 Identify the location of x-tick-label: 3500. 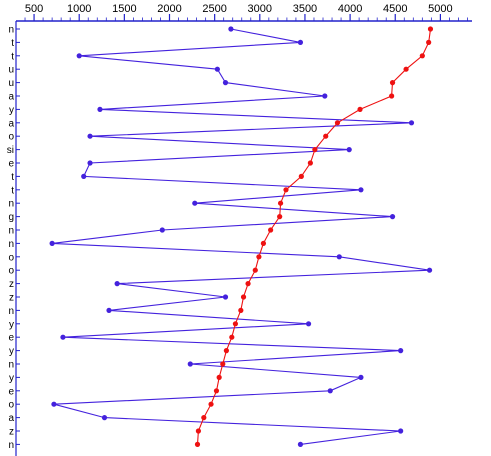
(305, 9).